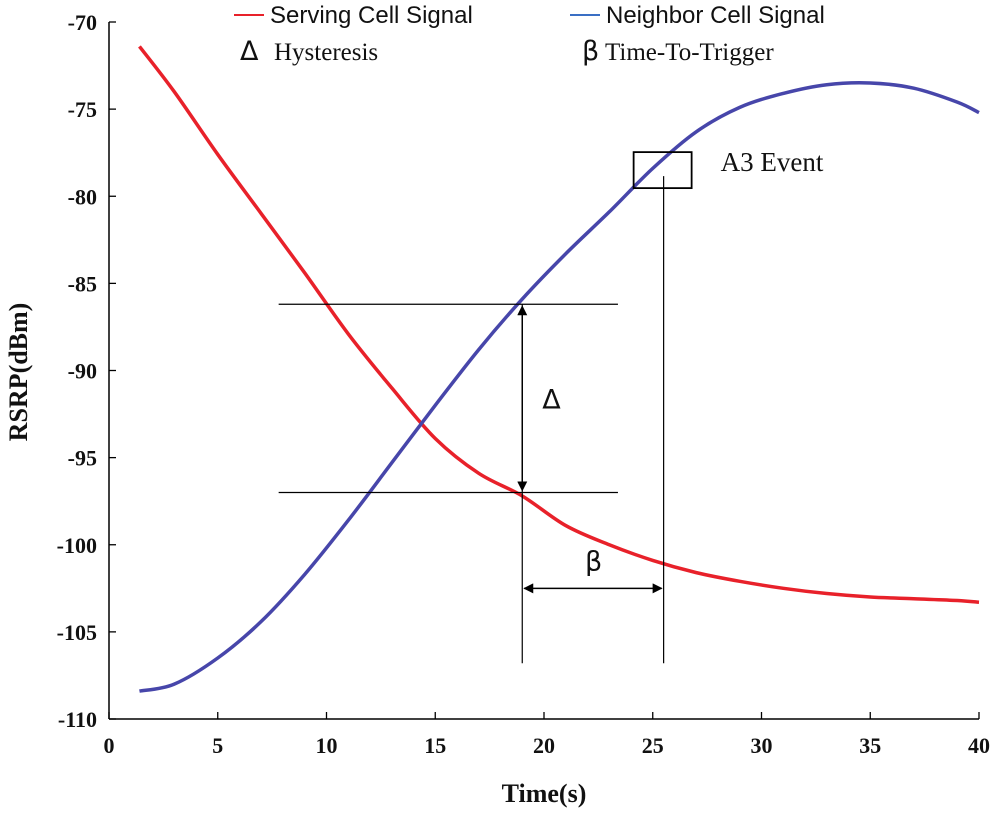 Image resolution: width=999 pixels, height=814 pixels. I want to click on a3-event-box, so click(662, 170).